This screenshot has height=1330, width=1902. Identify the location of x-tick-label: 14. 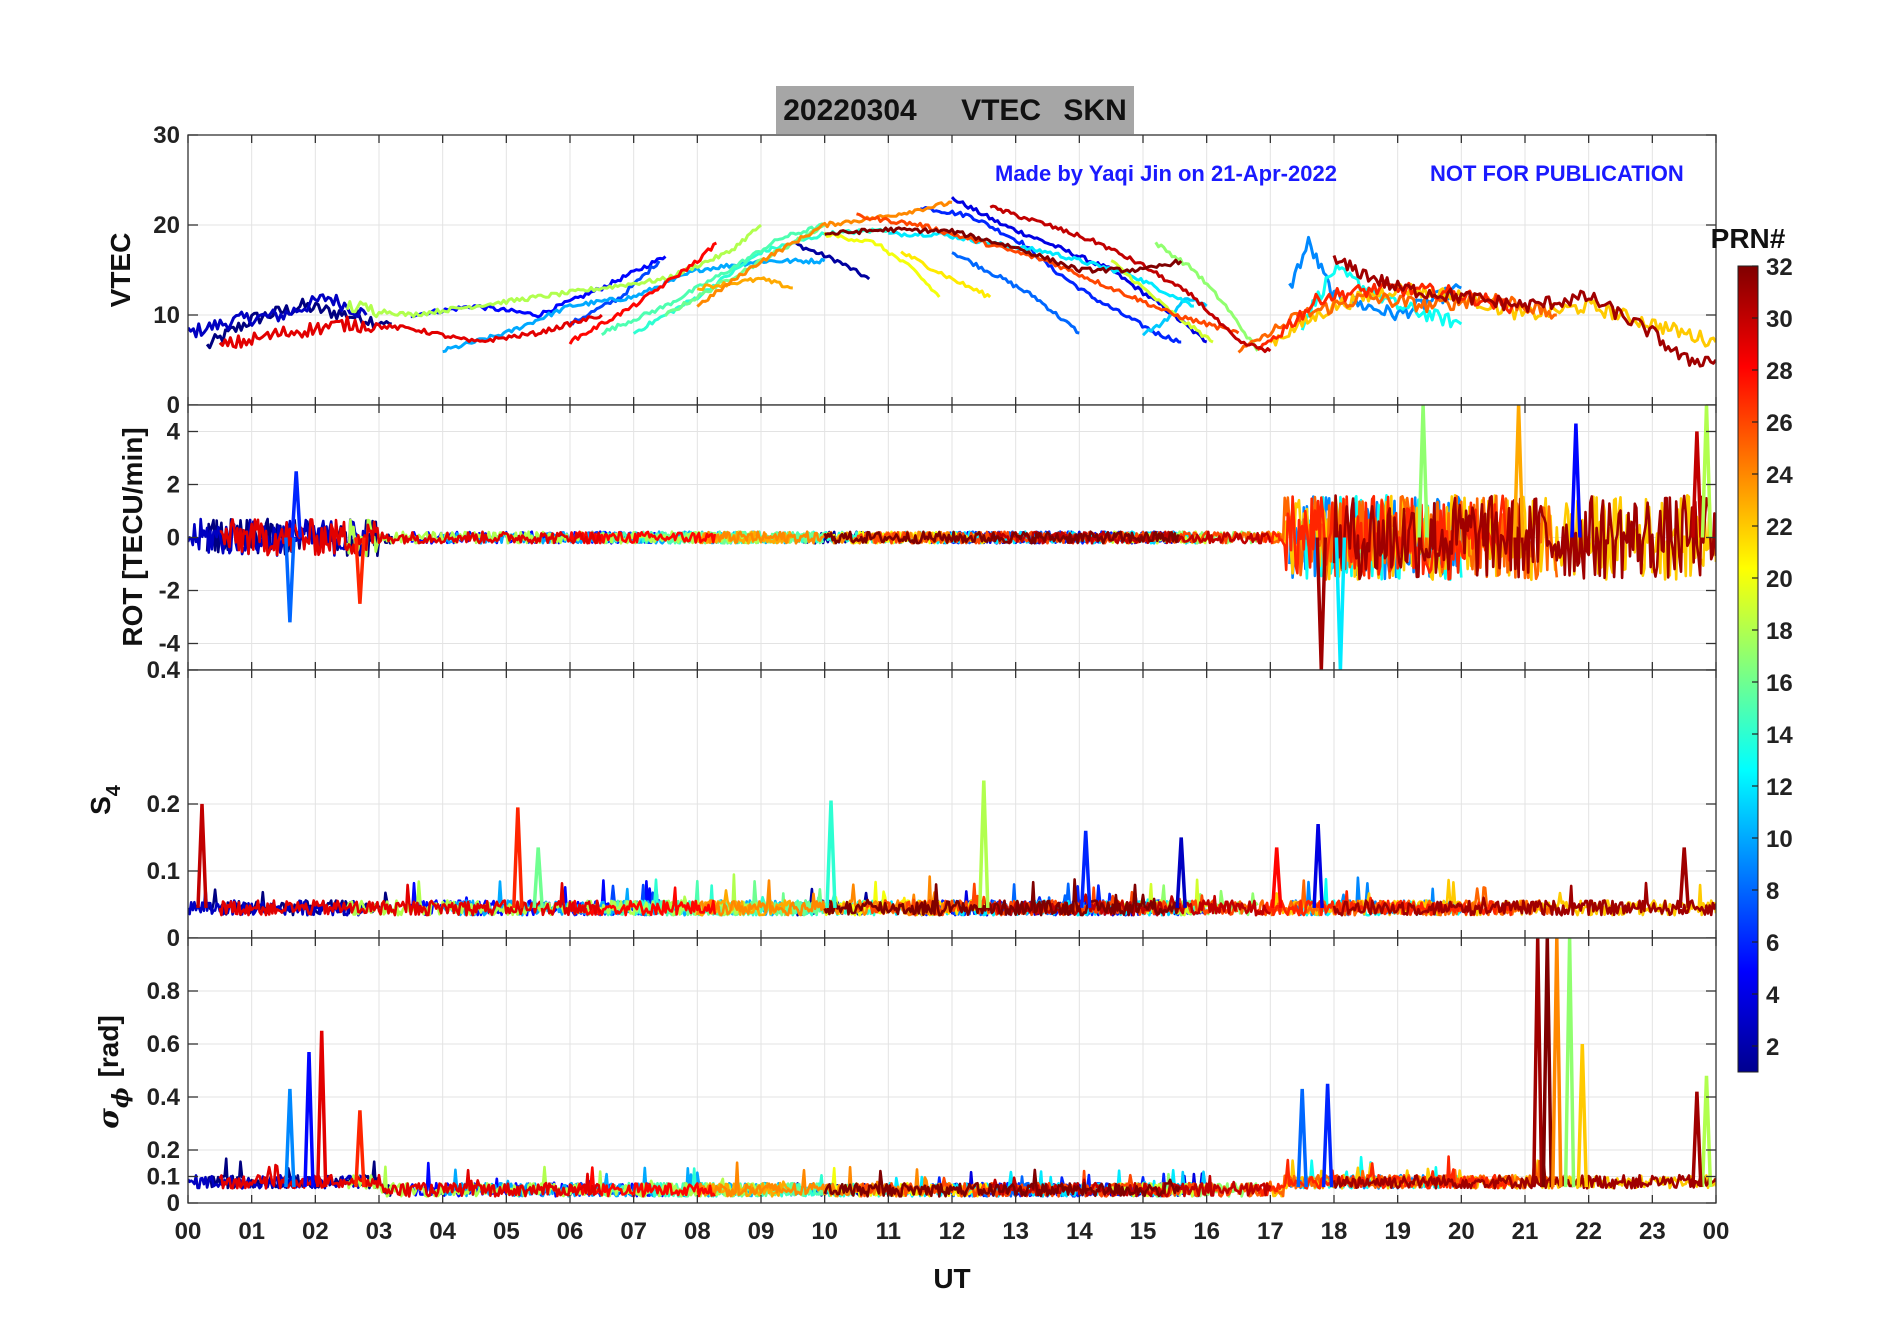
(1079, 1231).